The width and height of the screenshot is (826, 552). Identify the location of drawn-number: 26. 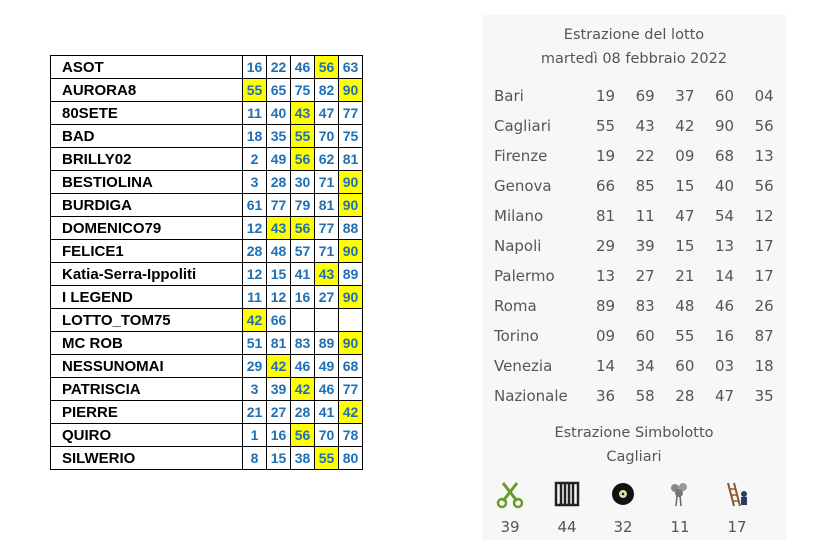
(764, 306).